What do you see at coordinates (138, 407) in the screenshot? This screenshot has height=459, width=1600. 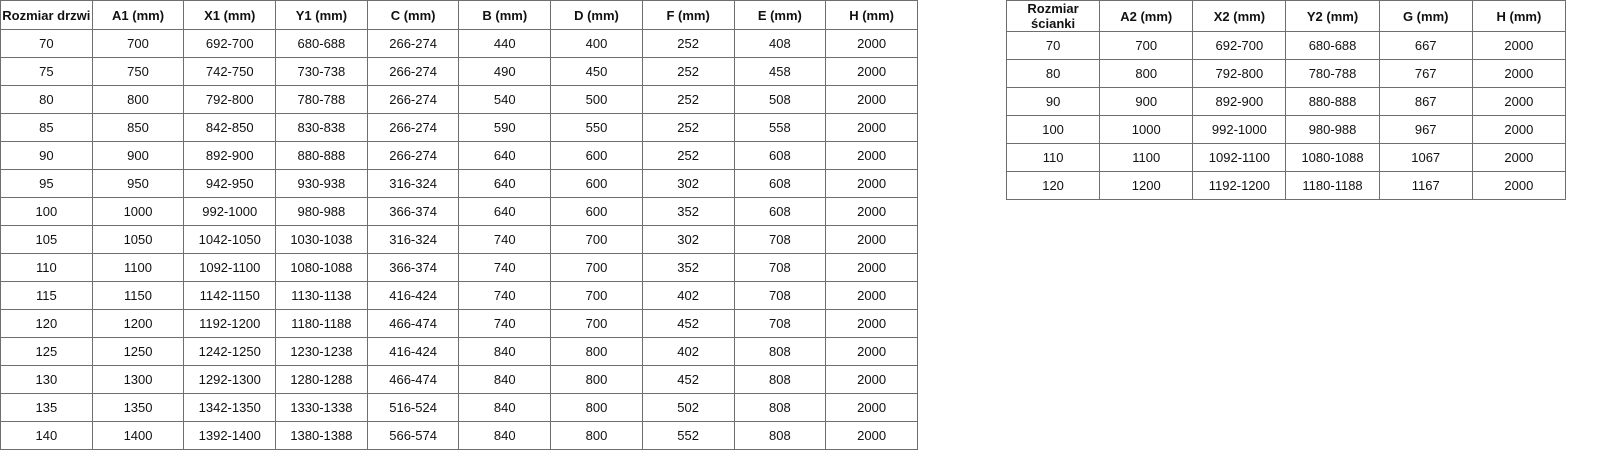 I see `table-cell: 1350` at bounding box center [138, 407].